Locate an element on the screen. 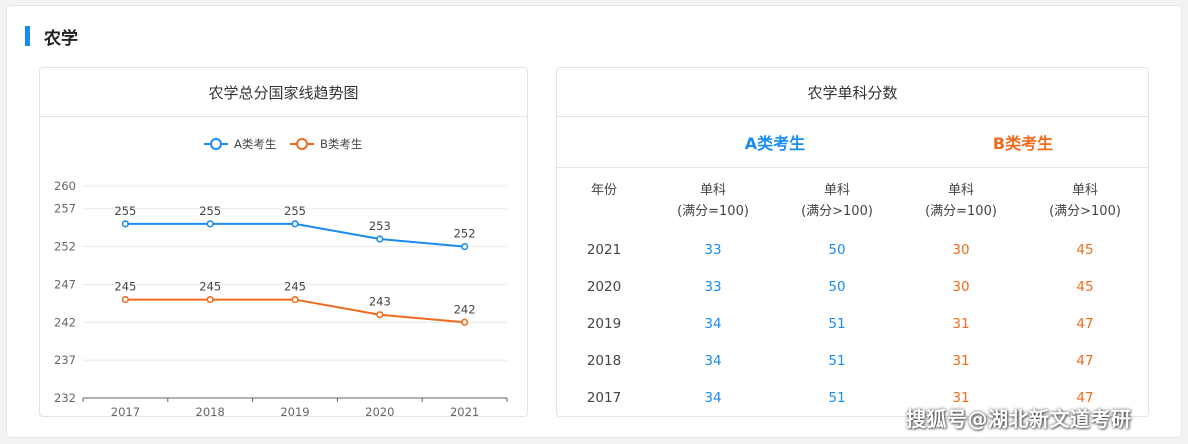 The image size is (1188, 444). section-header: 农学 is located at coordinates (51, 37).